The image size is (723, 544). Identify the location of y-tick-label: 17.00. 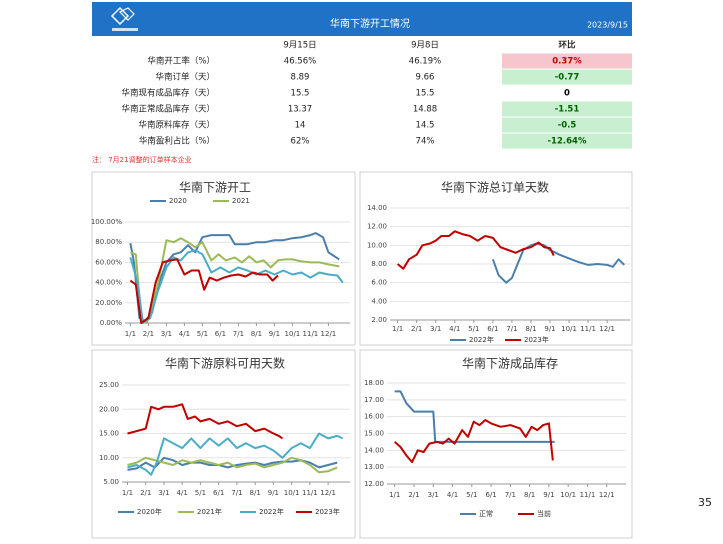
(374, 400).